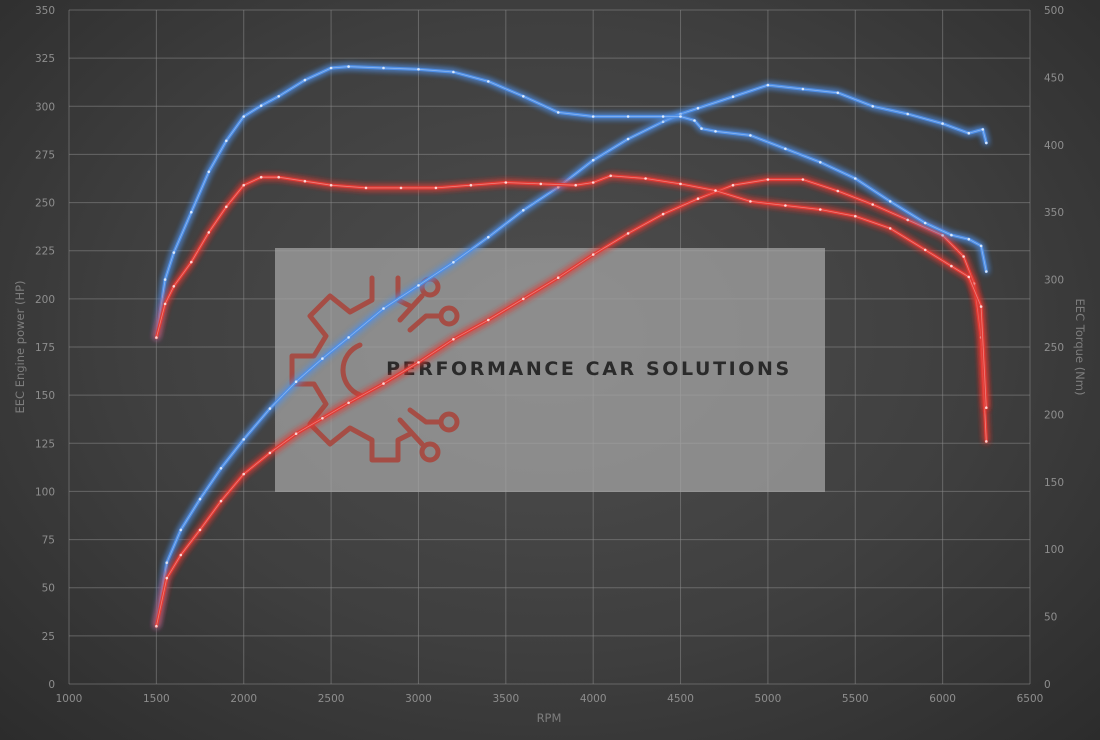 The image size is (1100, 740). Describe the element at coordinates (1054, 213) in the screenshot. I see `y-right-tick-label-7: 350` at that location.